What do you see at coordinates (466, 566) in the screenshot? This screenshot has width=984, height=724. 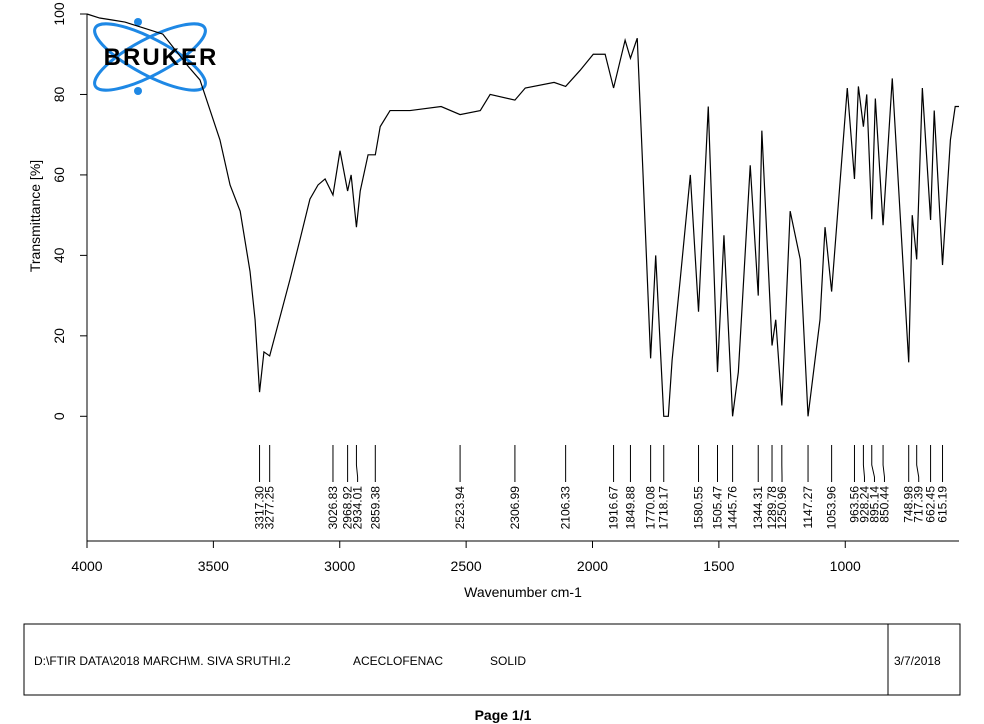 I see `x-tick-label: 2500` at bounding box center [466, 566].